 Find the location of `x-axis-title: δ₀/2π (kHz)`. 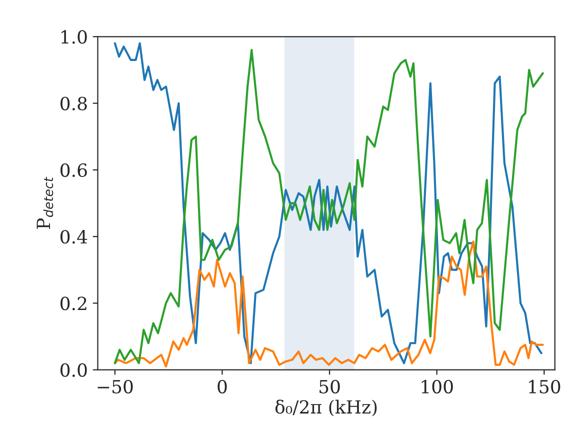

x-axis-title: δ₀/2π (kHz) is located at coordinates (326, 408).